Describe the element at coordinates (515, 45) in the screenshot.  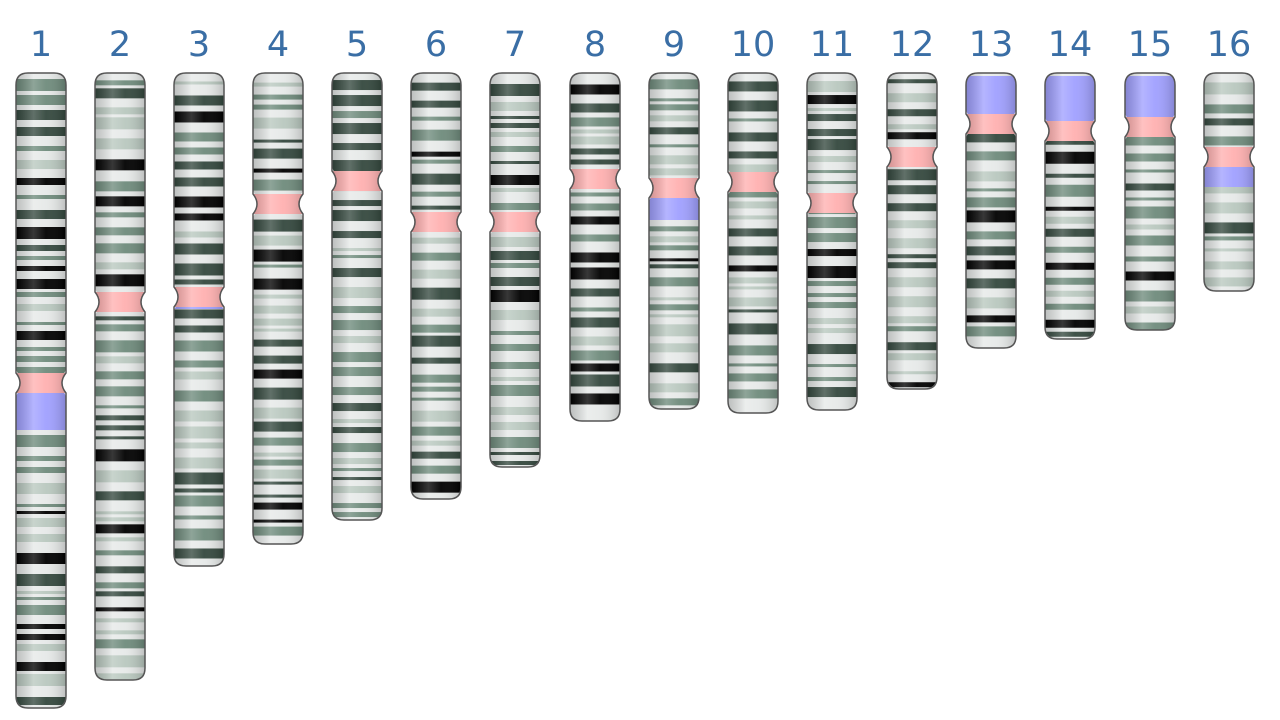
I see `chromosome-label: 7` at that location.